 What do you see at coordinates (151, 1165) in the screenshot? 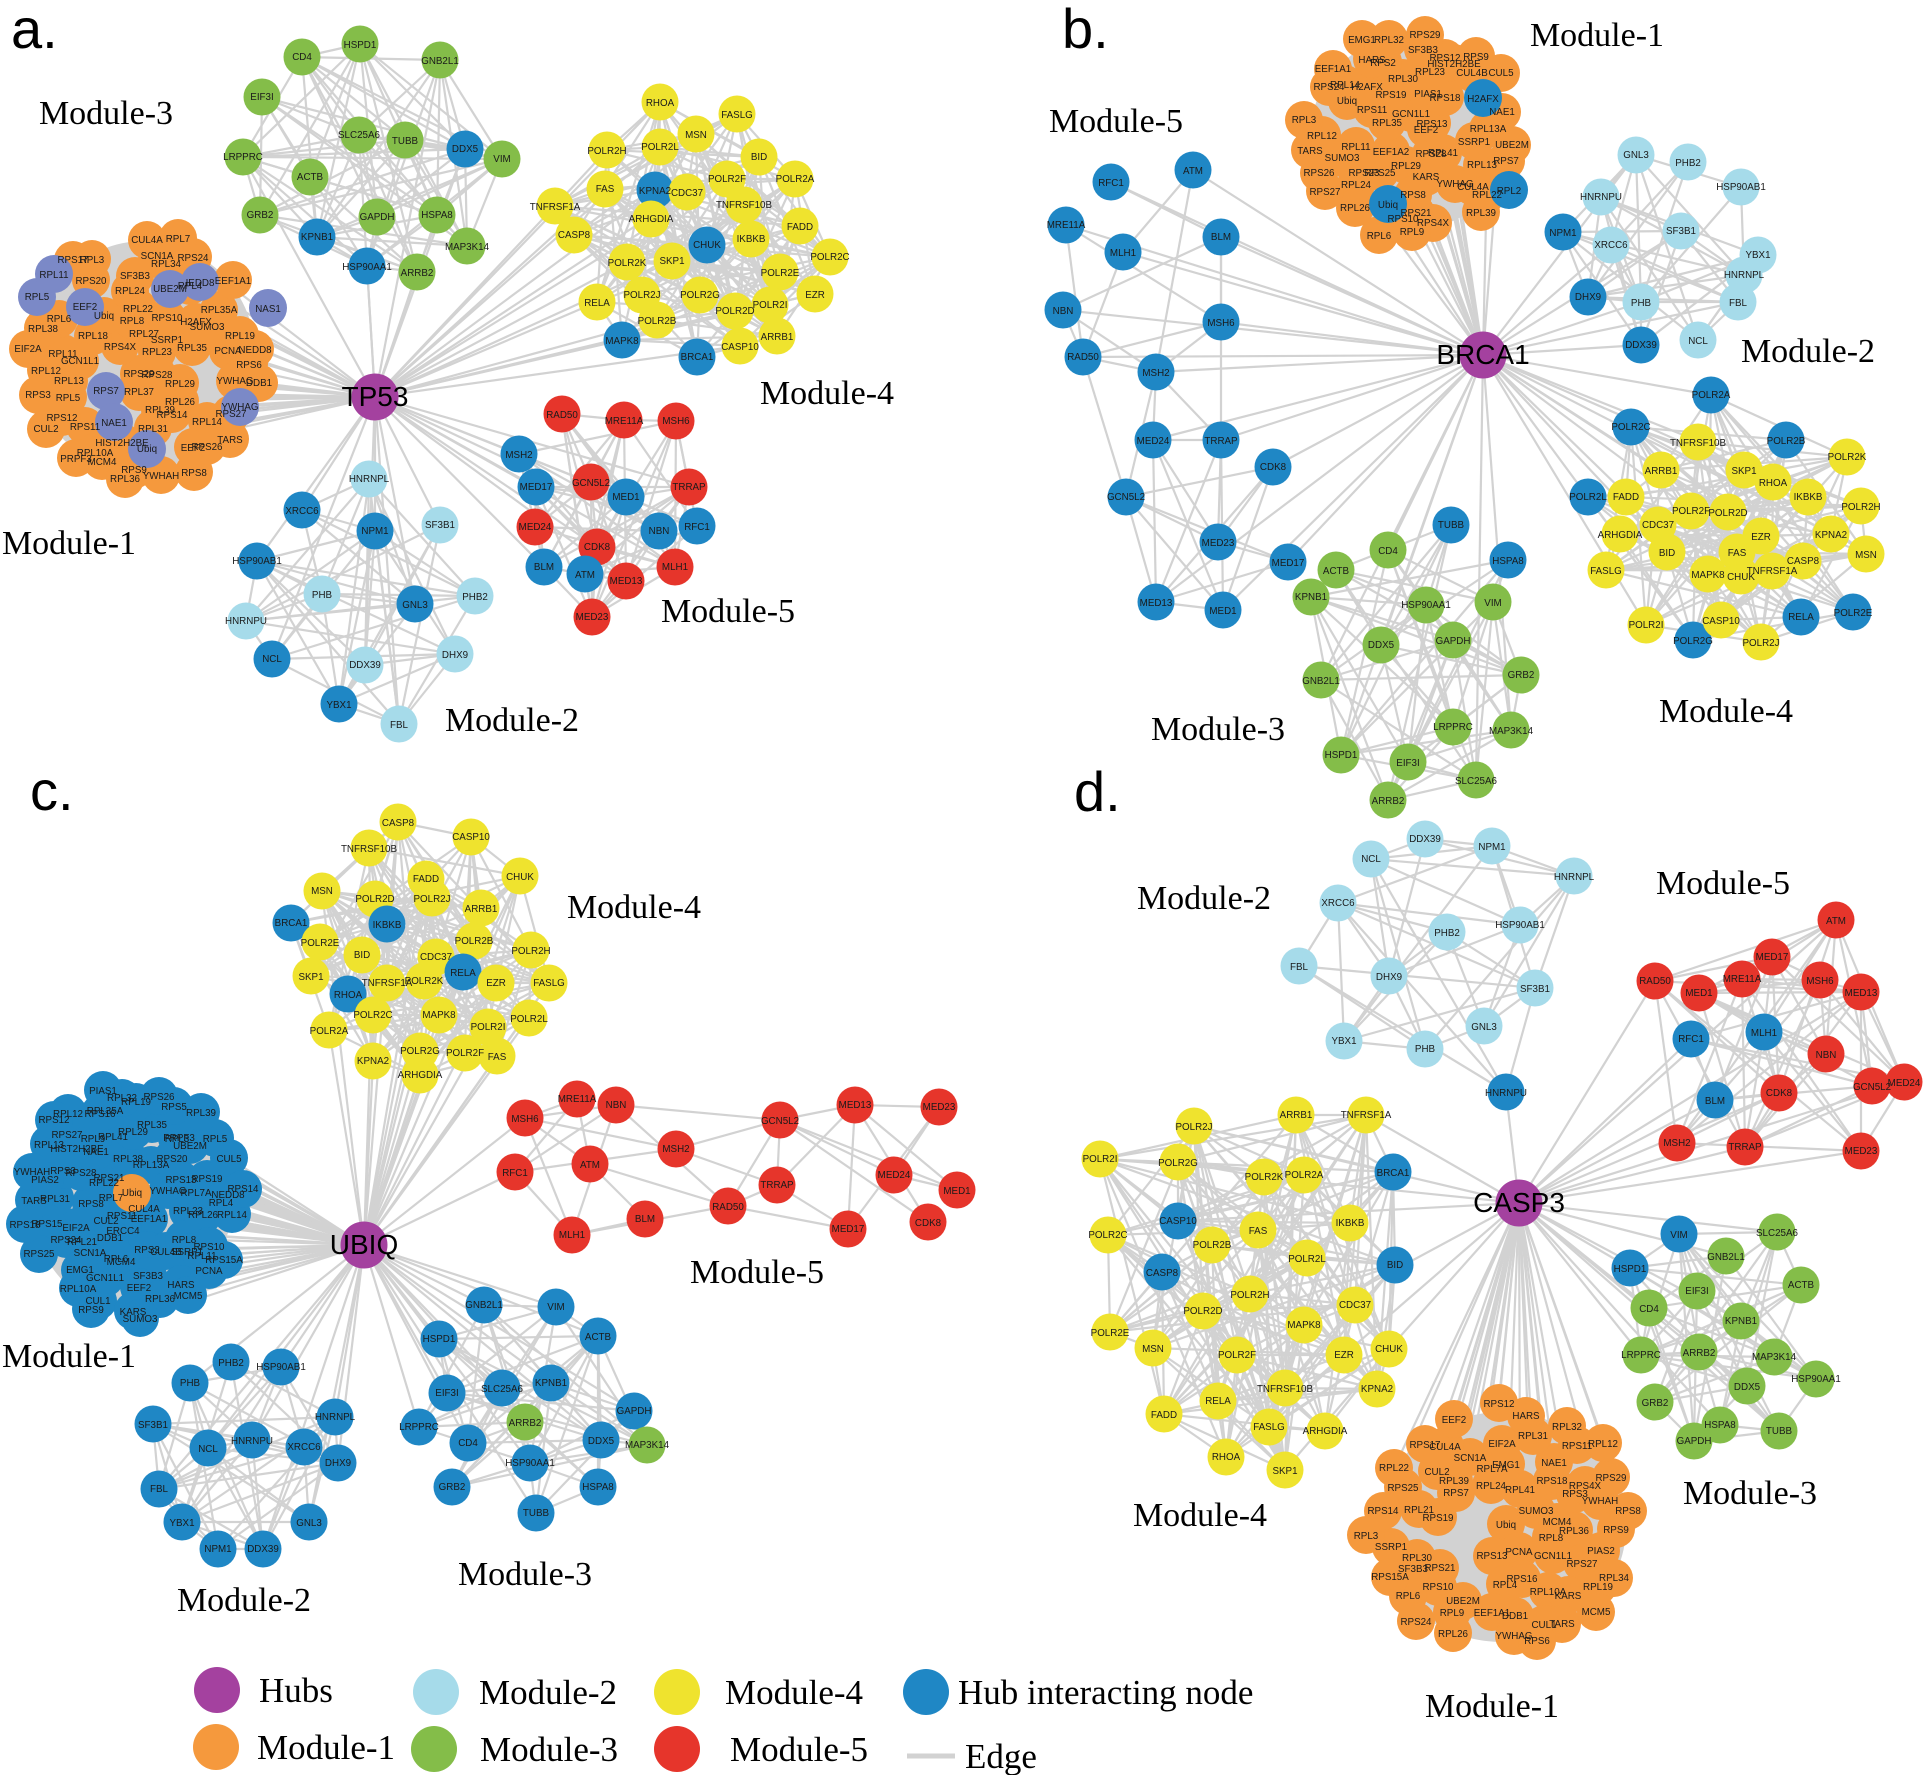
I see `svg-text: RPL13A` at bounding box center [151, 1165].